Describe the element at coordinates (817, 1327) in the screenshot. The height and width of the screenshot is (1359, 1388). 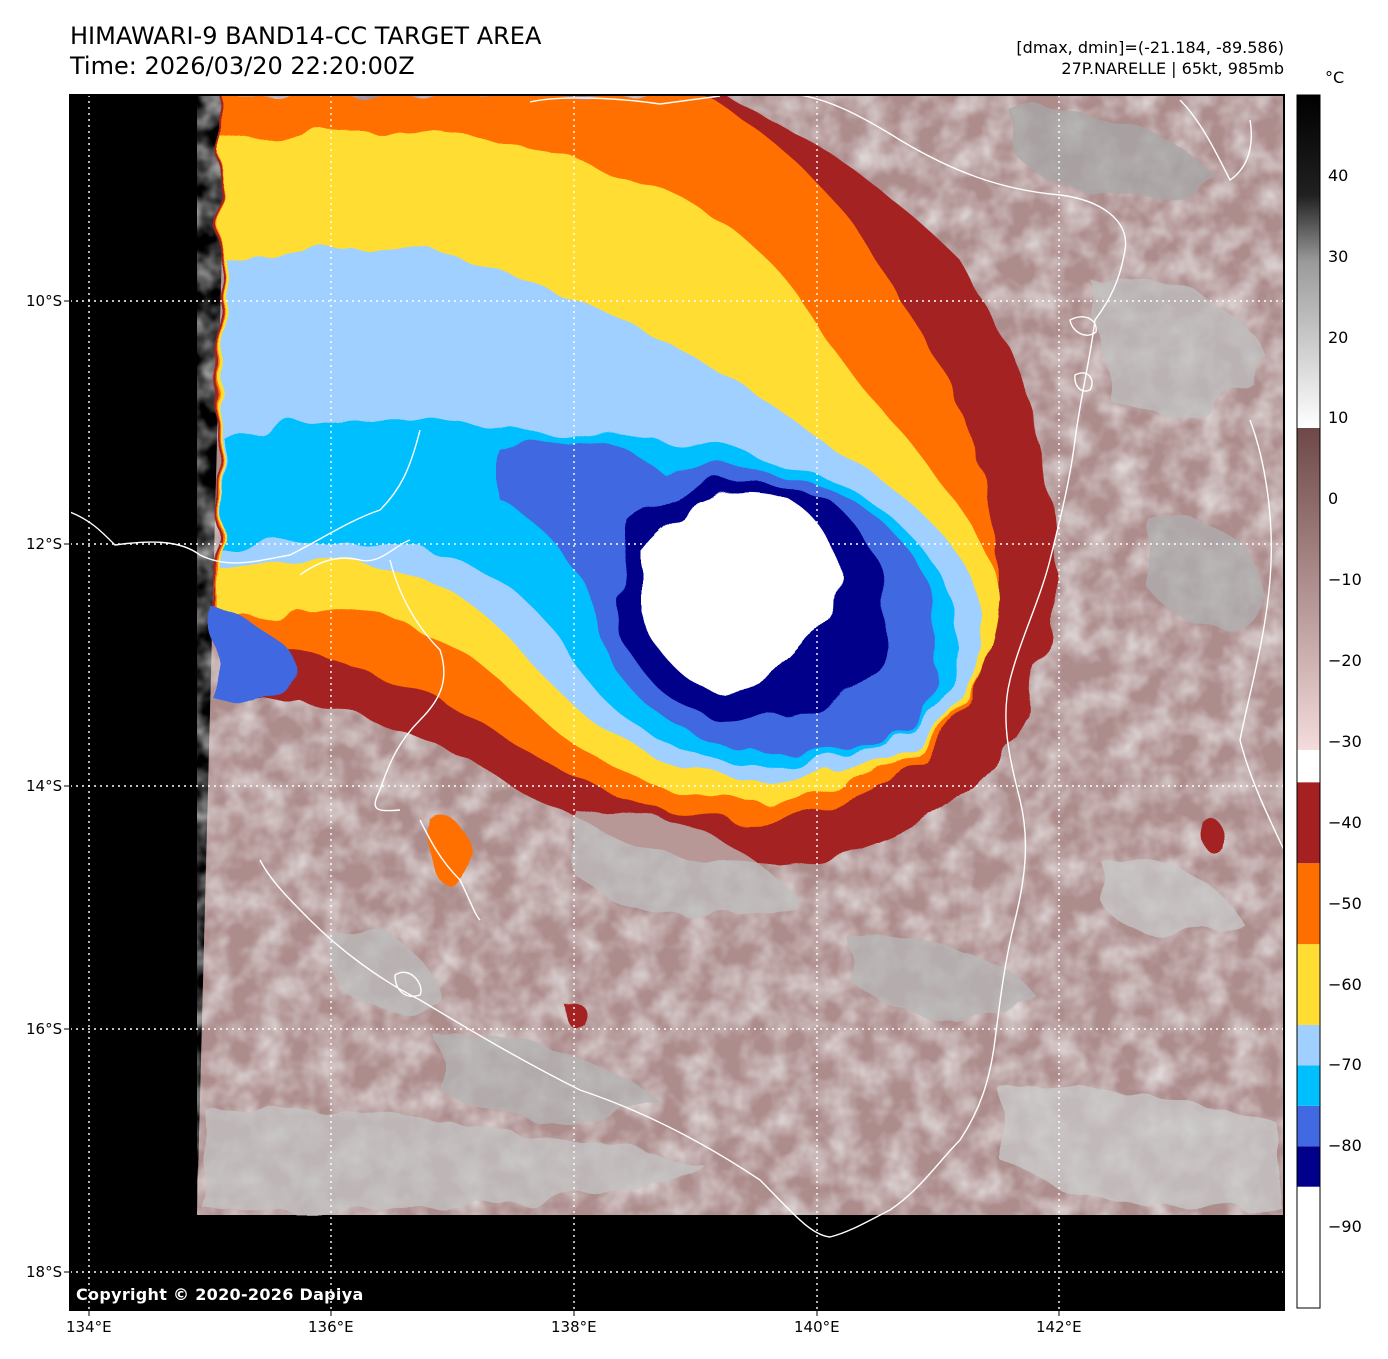
I see `lon-tick-label: 140°E` at that location.